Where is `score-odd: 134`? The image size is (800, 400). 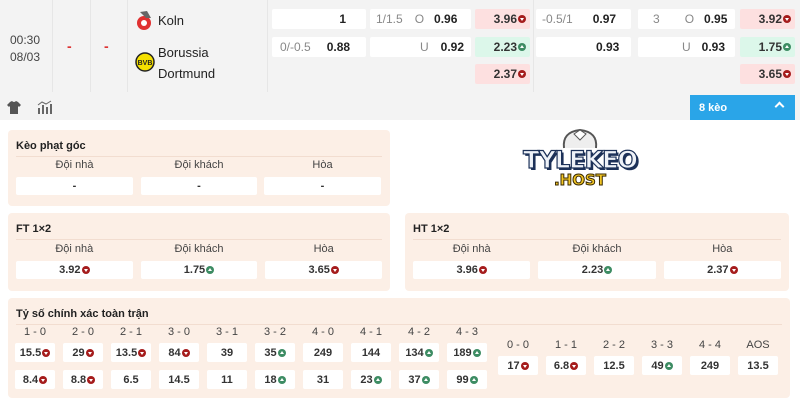 score-odd: 134 is located at coordinates (419, 352).